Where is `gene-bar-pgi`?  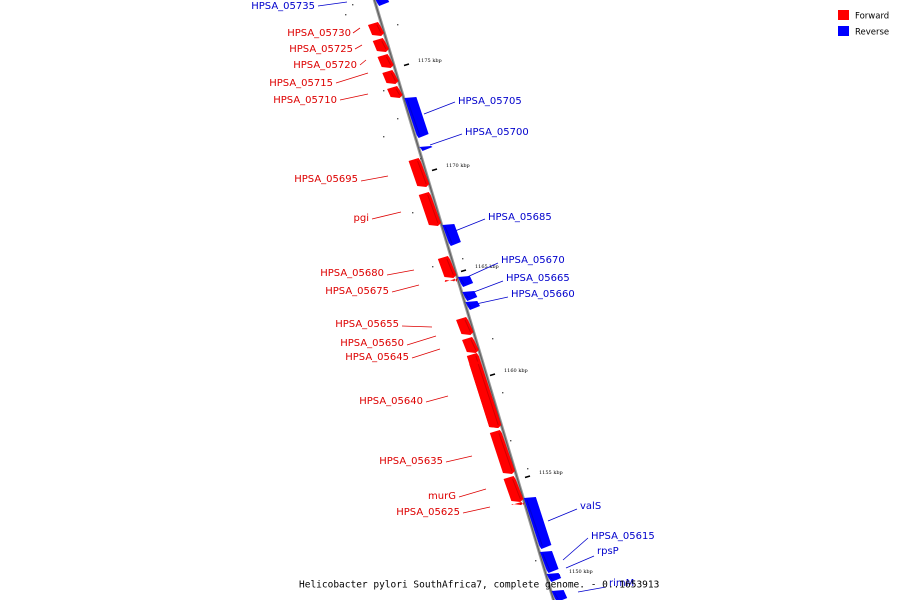 gene-bar-pgi is located at coordinates (429, 209).